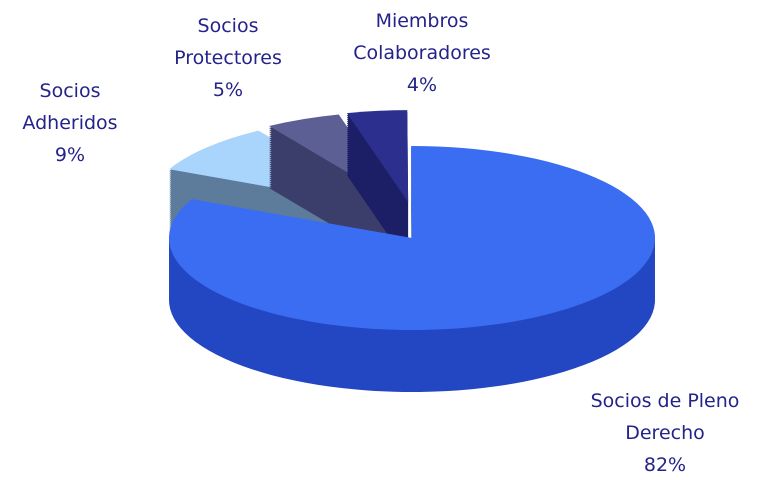 This screenshot has width=770, height=480. I want to click on category-name: Miembros Colaboradores, so click(422, 37).